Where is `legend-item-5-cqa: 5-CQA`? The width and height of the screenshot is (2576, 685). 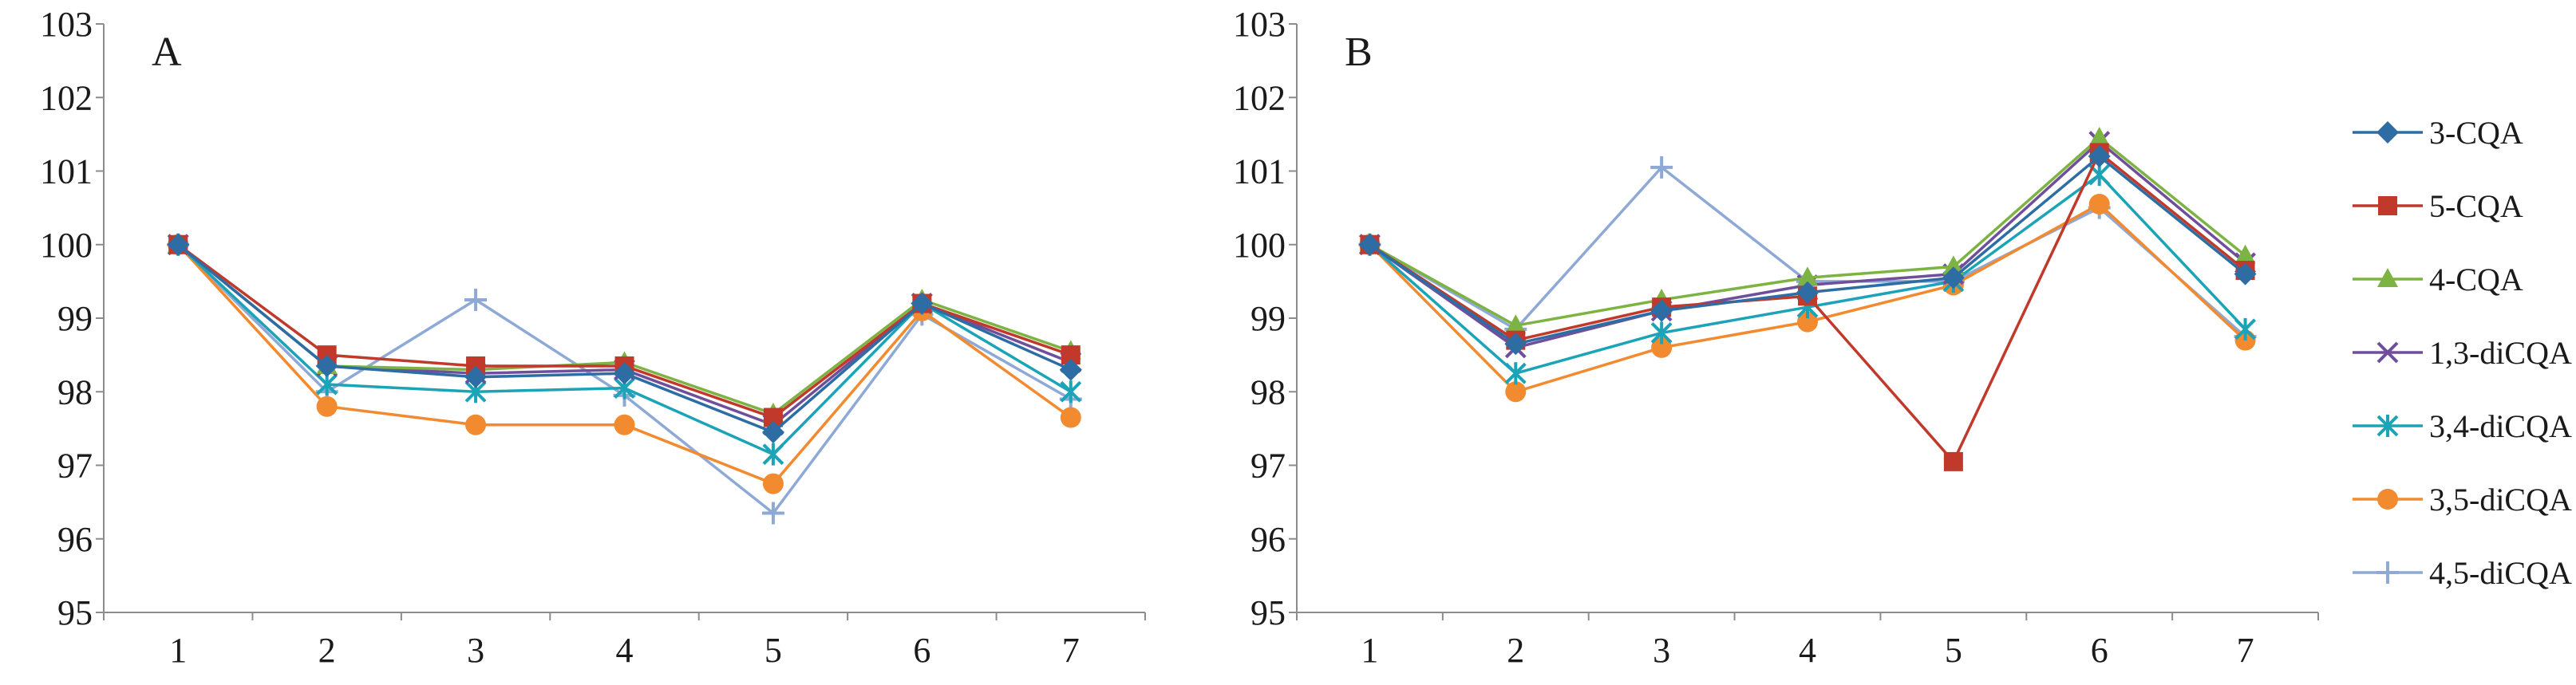
legend-item-5-cqa: 5-CQA is located at coordinates (2438, 206).